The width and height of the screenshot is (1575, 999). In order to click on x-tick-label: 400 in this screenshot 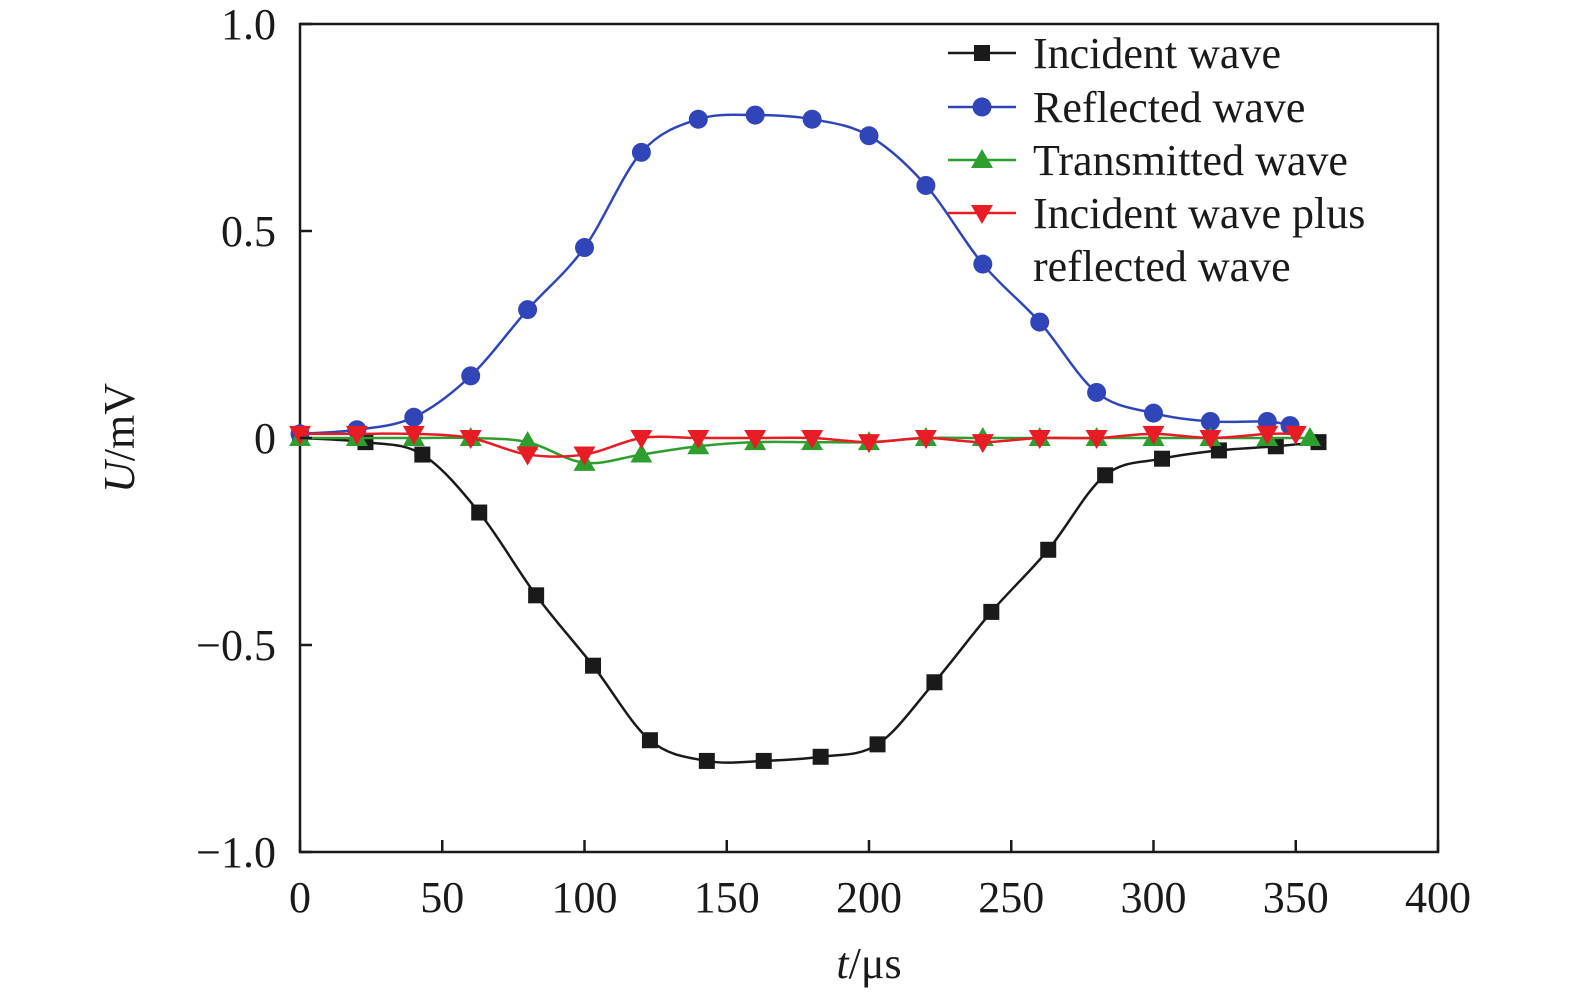, I will do `click(1438, 897)`.